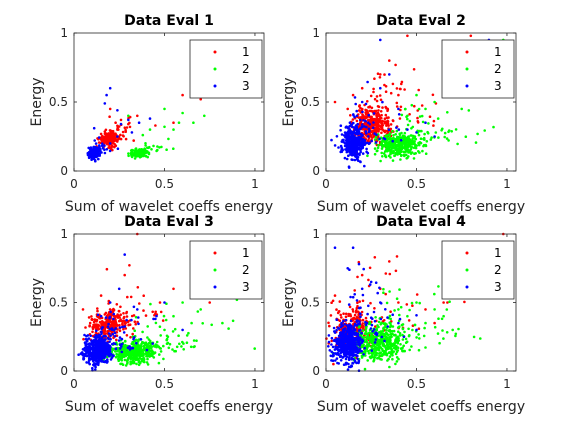 The image size is (568, 424). I want to click on x-tick-label: 1, so click(507, 184).